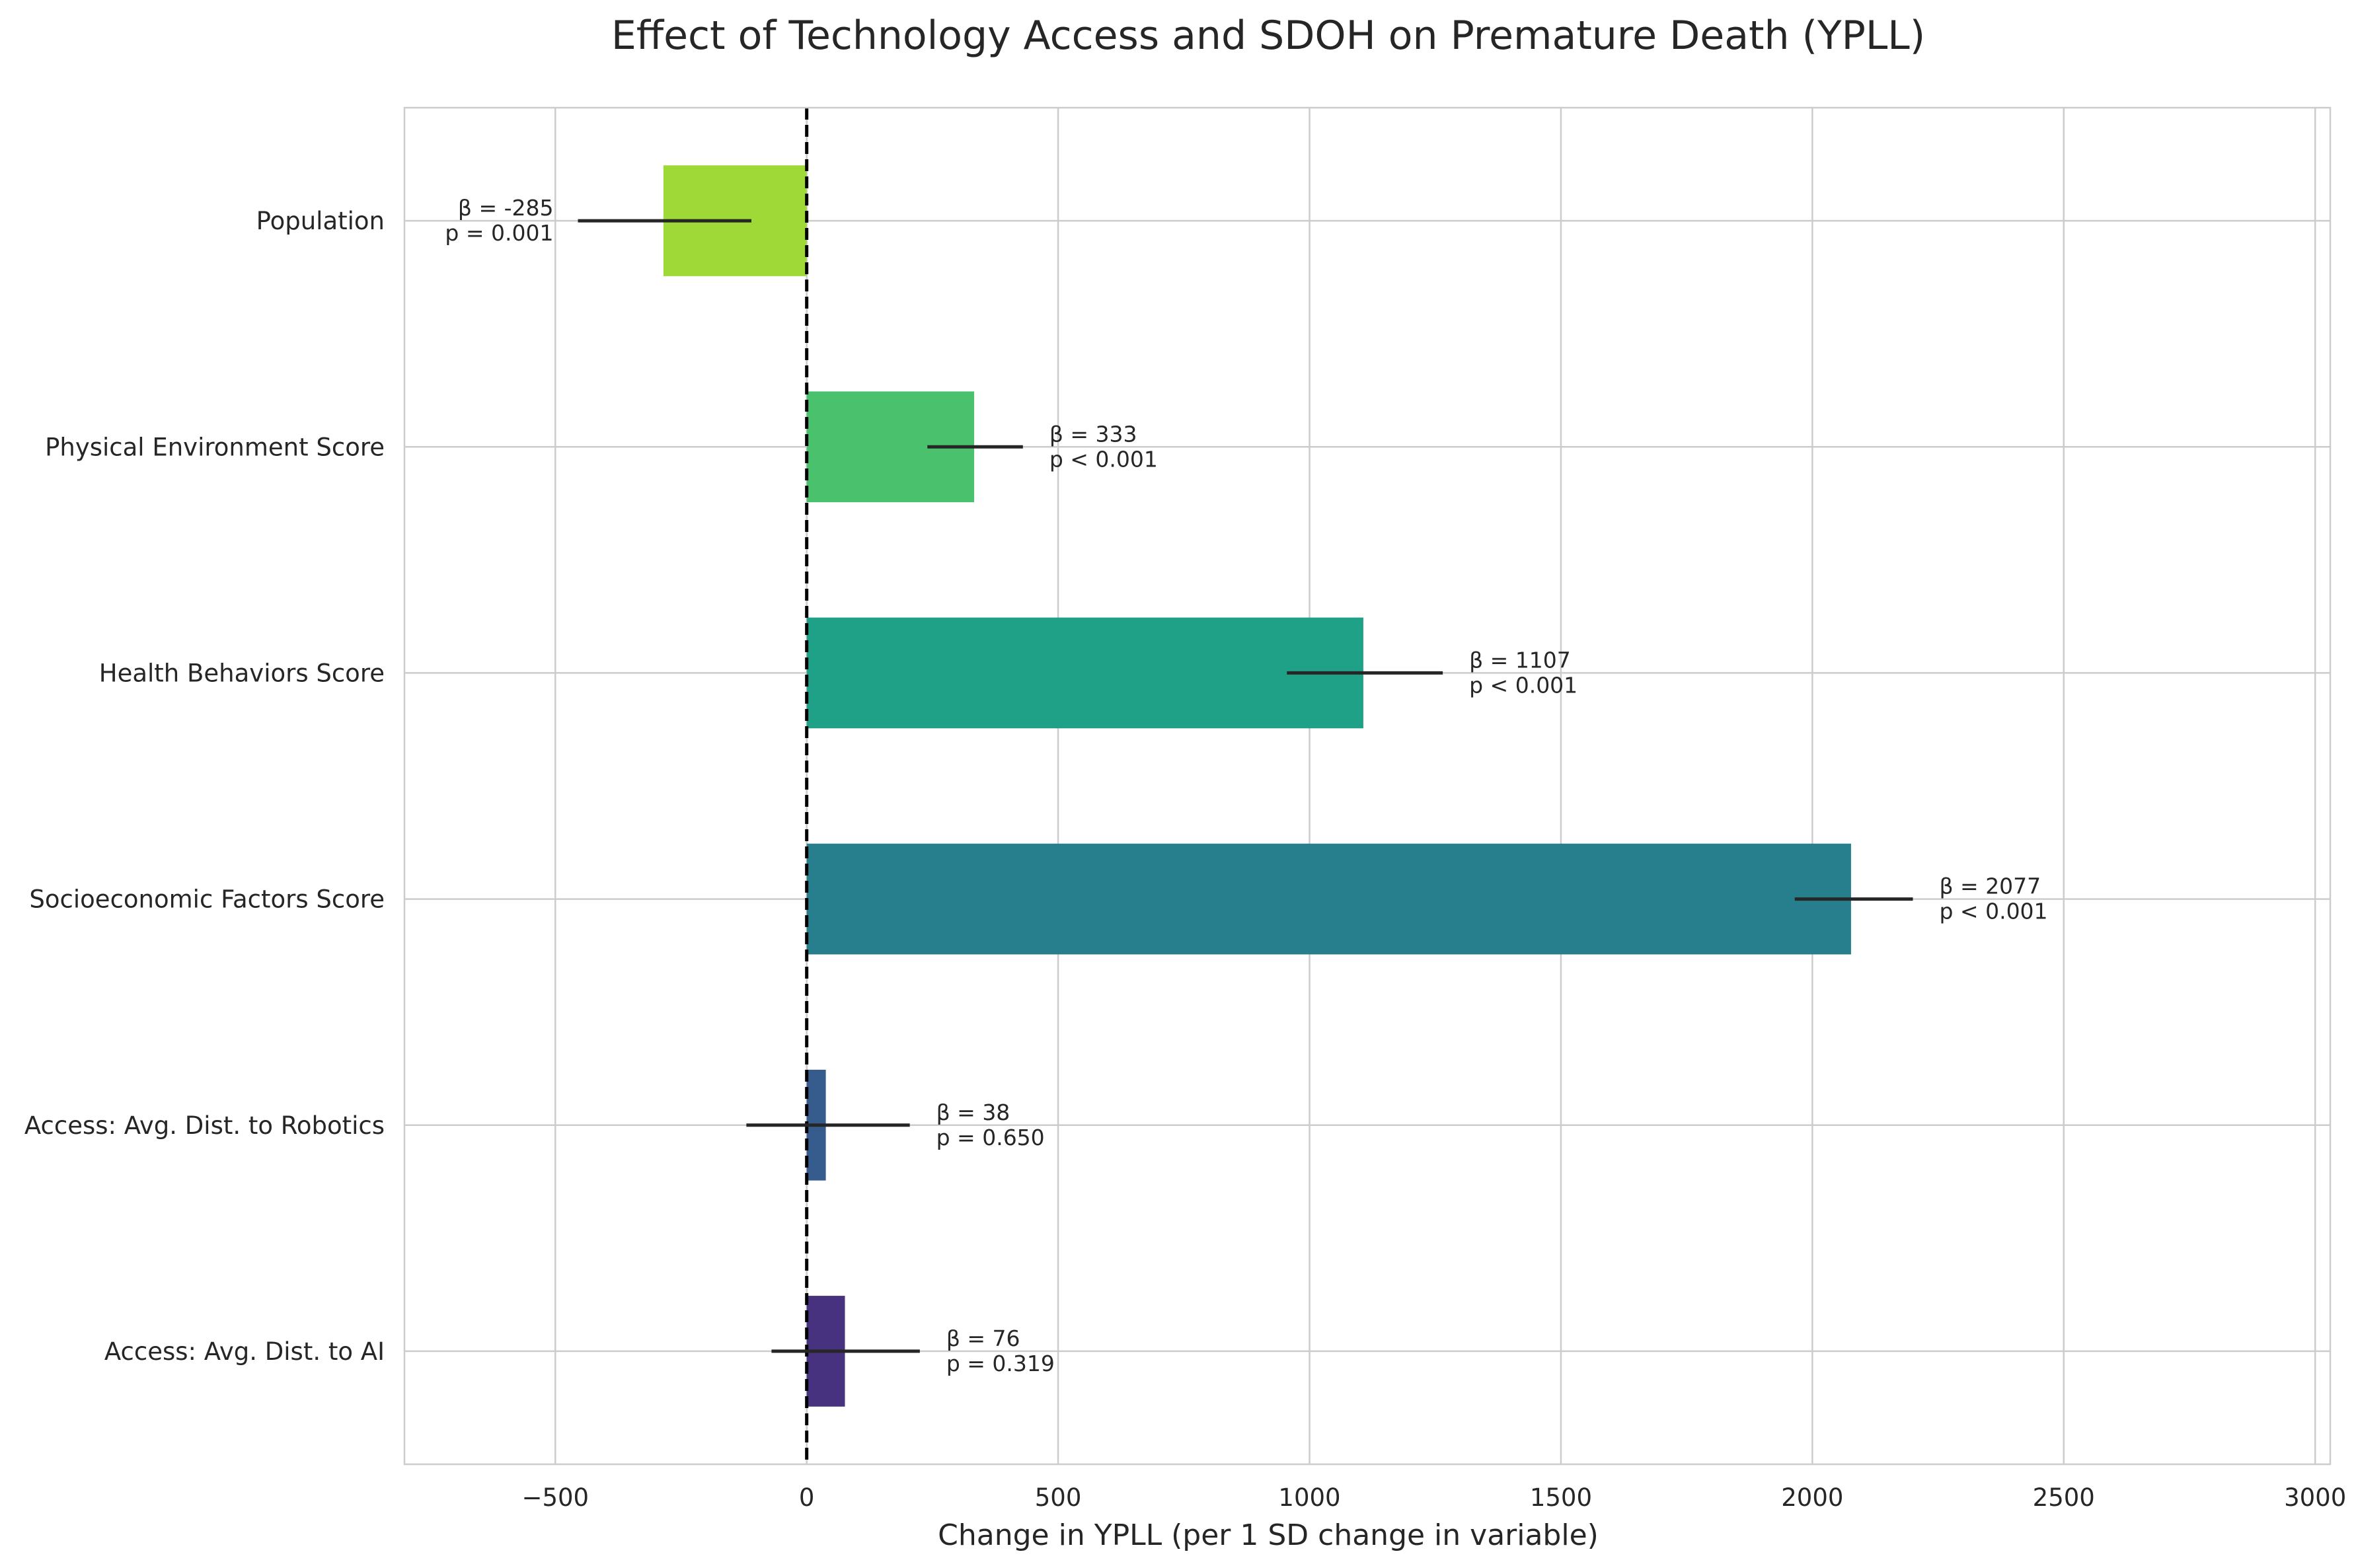 This screenshot has height=1568, width=2358. What do you see at coordinates (973, 1112) in the screenshot?
I see `annotation-beta: β = 38` at bounding box center [973, 1112].